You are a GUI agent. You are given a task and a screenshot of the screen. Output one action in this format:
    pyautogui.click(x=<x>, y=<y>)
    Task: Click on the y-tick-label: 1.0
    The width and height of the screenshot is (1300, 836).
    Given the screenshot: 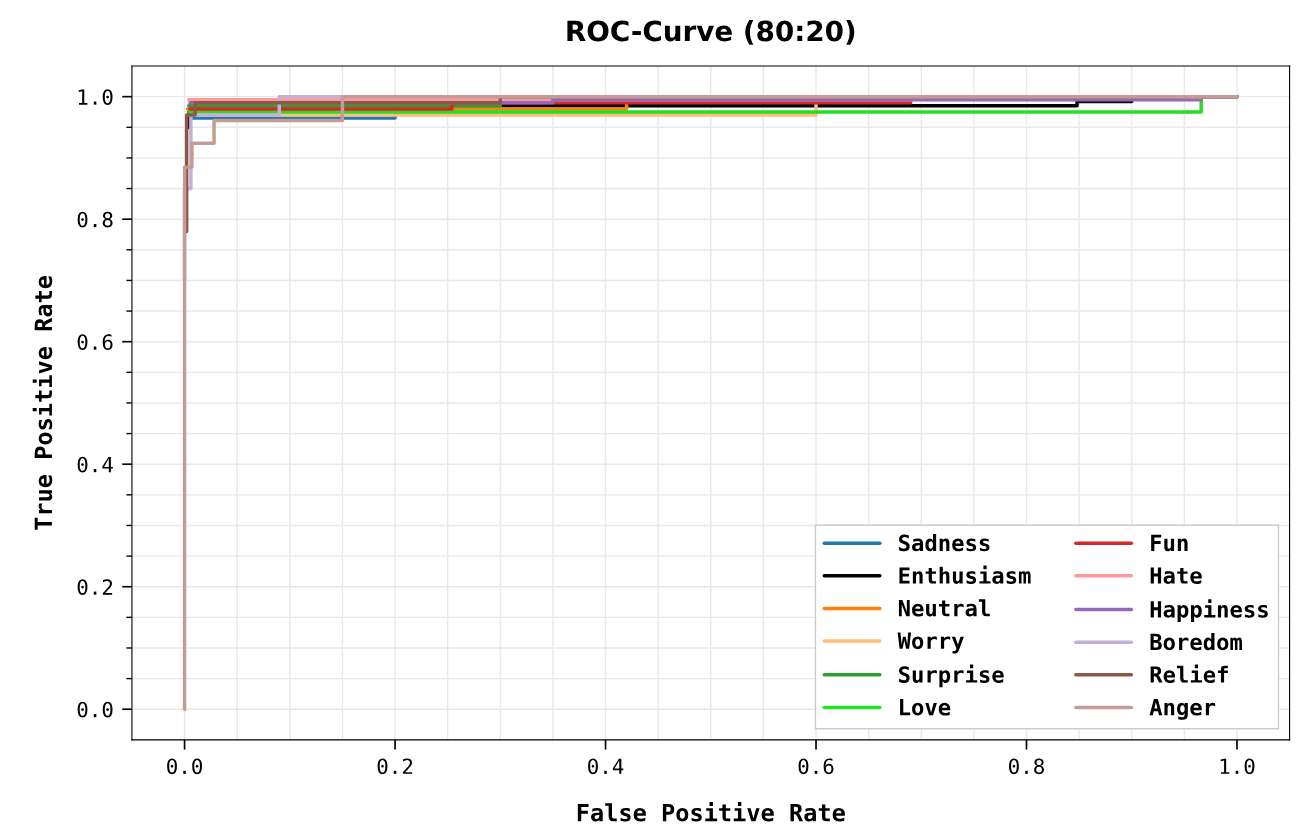 What is the action you would take?
    pyautogui.click(x=95, y=97)
    